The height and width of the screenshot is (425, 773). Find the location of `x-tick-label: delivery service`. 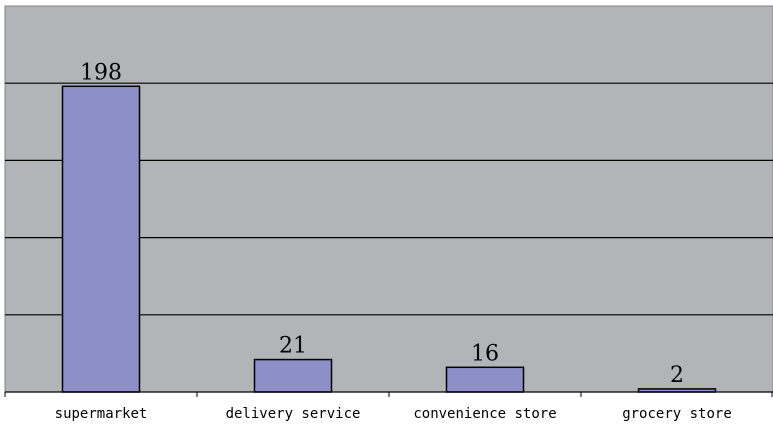

x-tick-label: delivery service is located at coordinates (293, 414).